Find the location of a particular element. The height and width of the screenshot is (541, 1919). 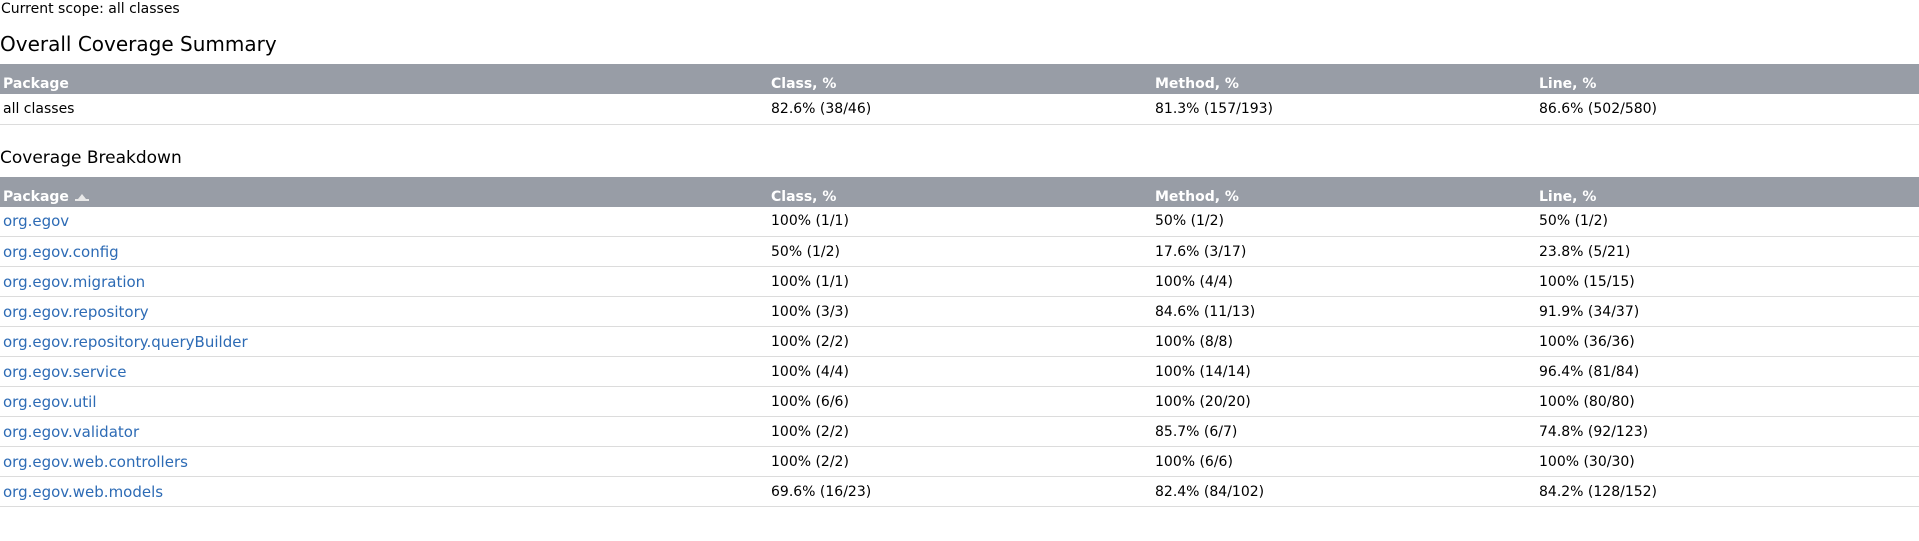

breakdown-header-class: Class, % is located at coordinates (960, 191).